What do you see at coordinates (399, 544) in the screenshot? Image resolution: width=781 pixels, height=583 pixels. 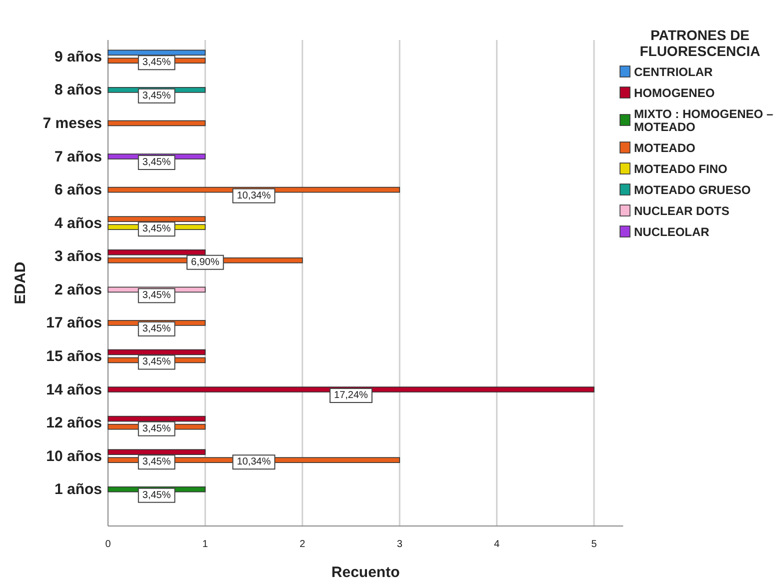 I see `x-tick-label: 3` at bounding box center [399, 544].